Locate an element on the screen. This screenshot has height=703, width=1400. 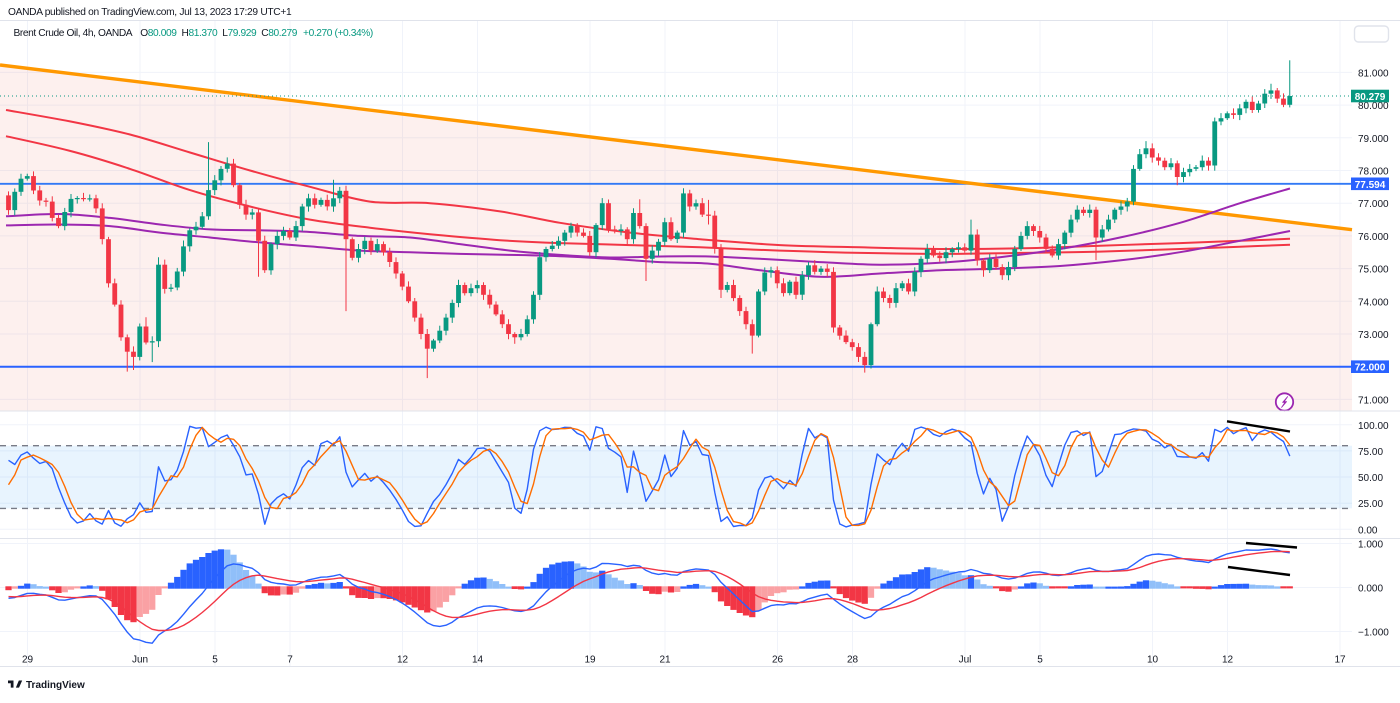
svg-text: 7 is located at coordinates (290, 660).